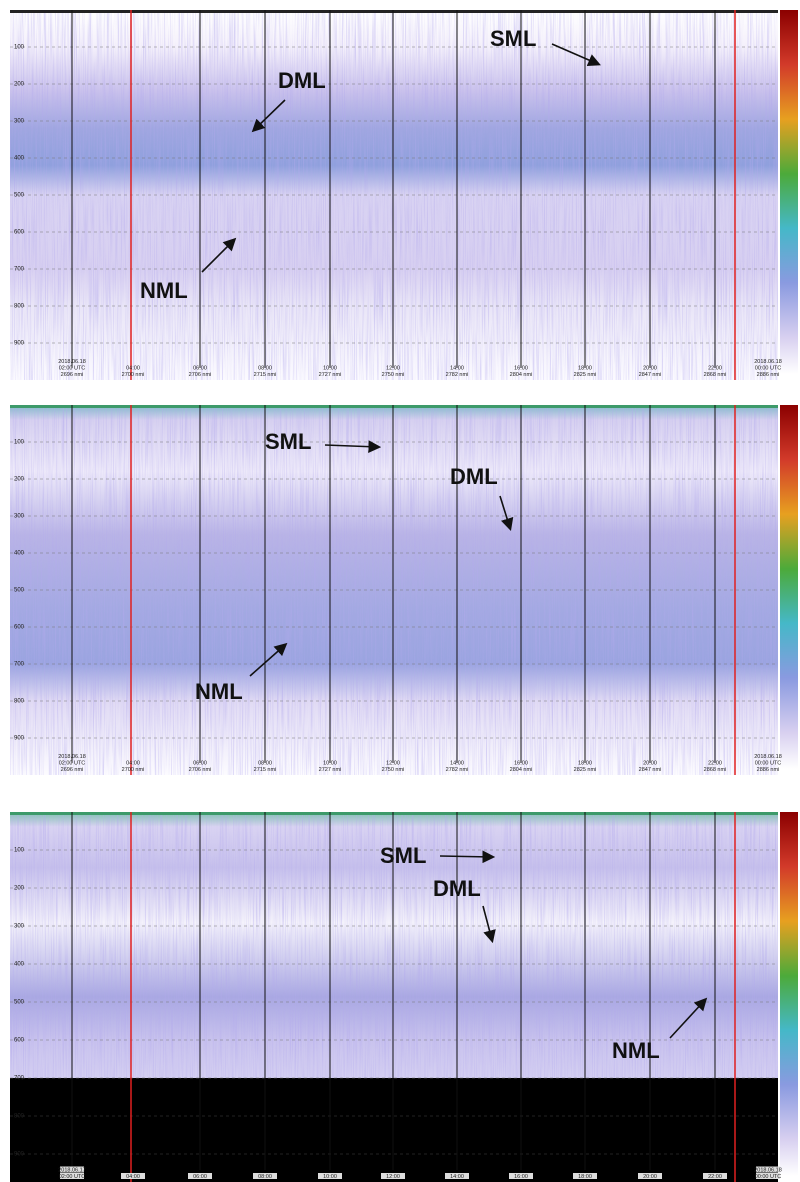  What do you see at coordinates (521, 375) in the screenshot?
I see `time-label: 2804 nmi` at bounding box center [521, 375].